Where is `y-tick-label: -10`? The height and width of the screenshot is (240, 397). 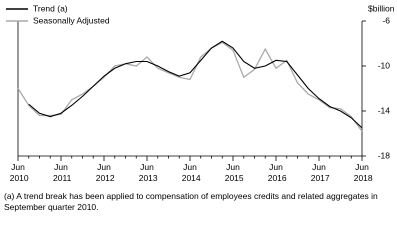
y-tick-label: -10 is located at coordinates (384, 65).